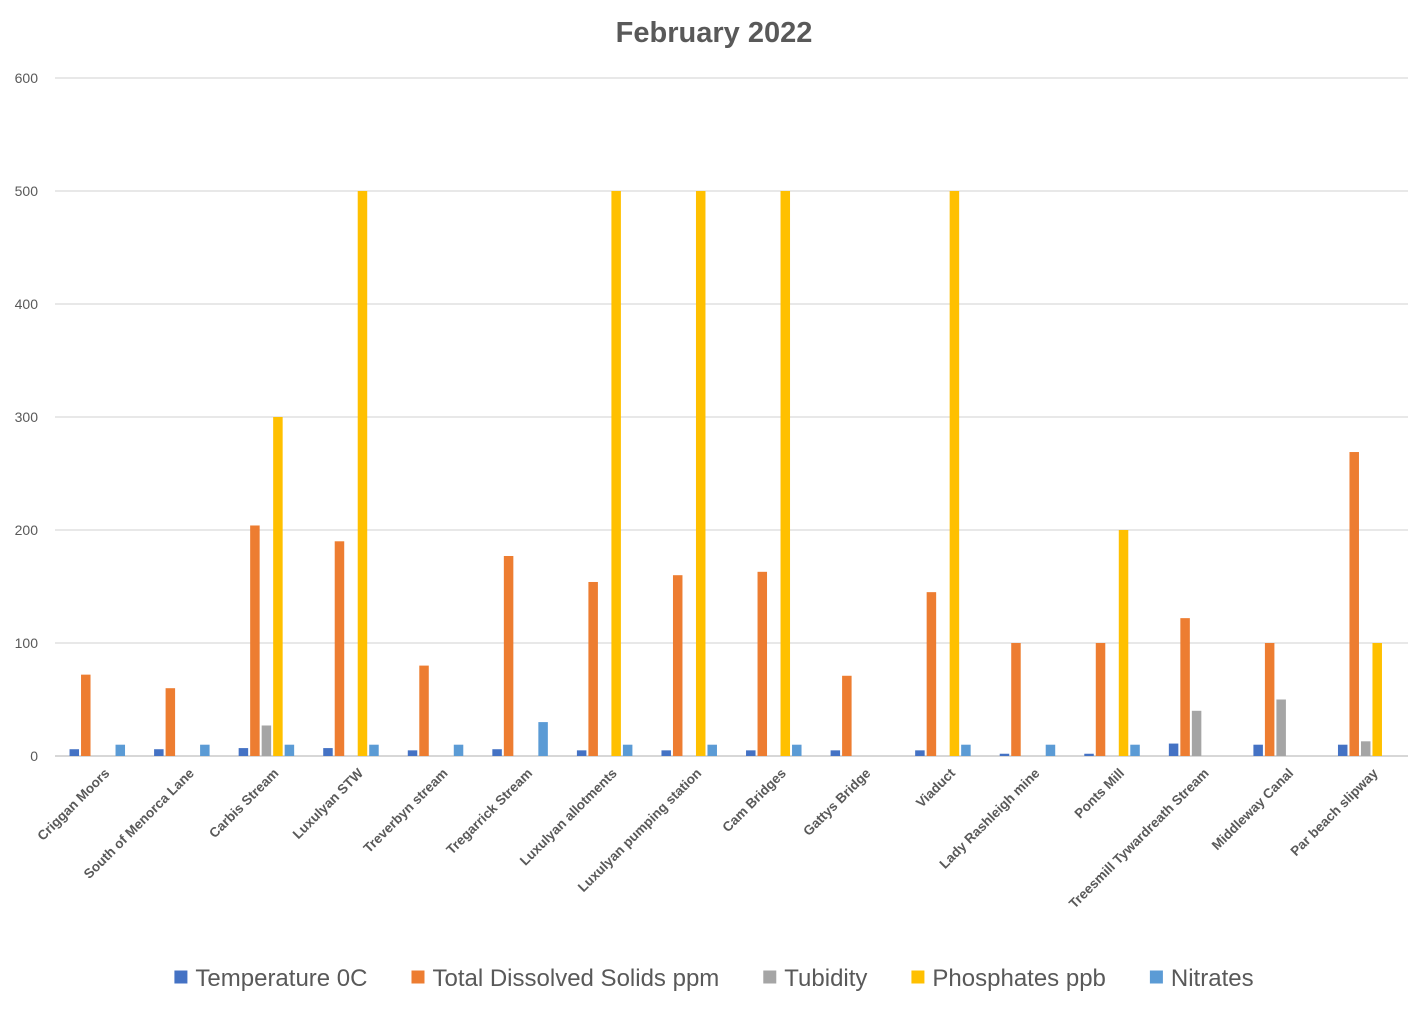  I want to click on x-tick-label: Par beach slipway, so click(1334, 812).